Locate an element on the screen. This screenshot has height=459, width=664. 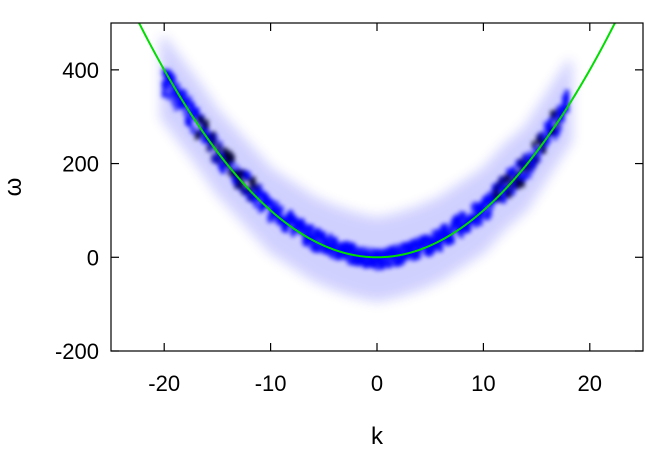
x-tick-label: 0 is located at coordinates (377, 383).